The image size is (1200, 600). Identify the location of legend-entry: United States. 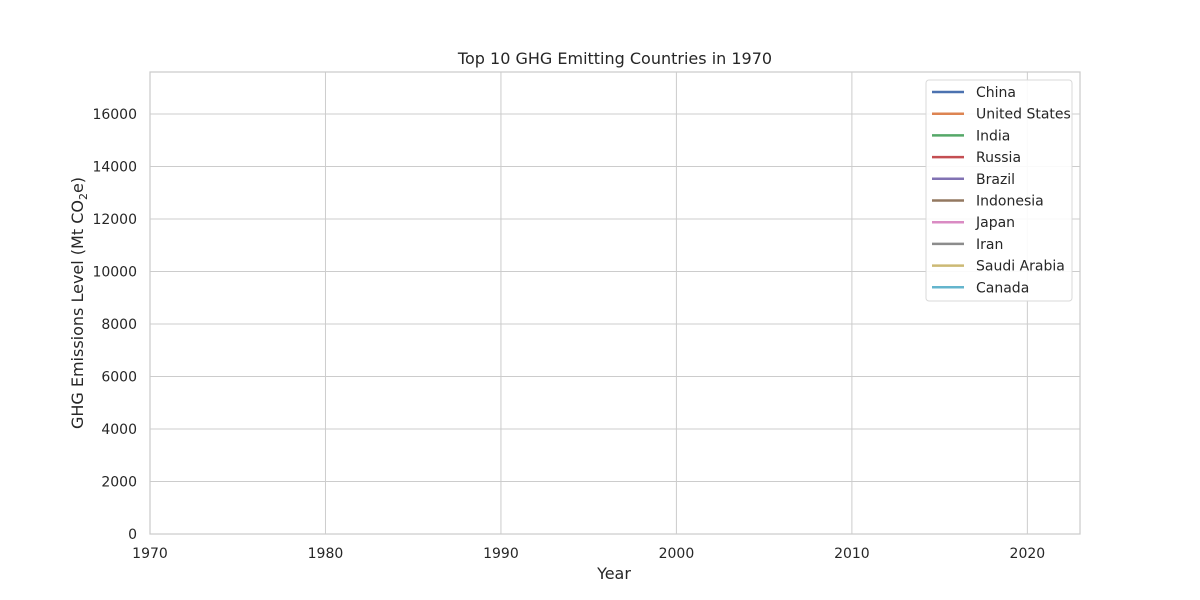
(1023, 115).